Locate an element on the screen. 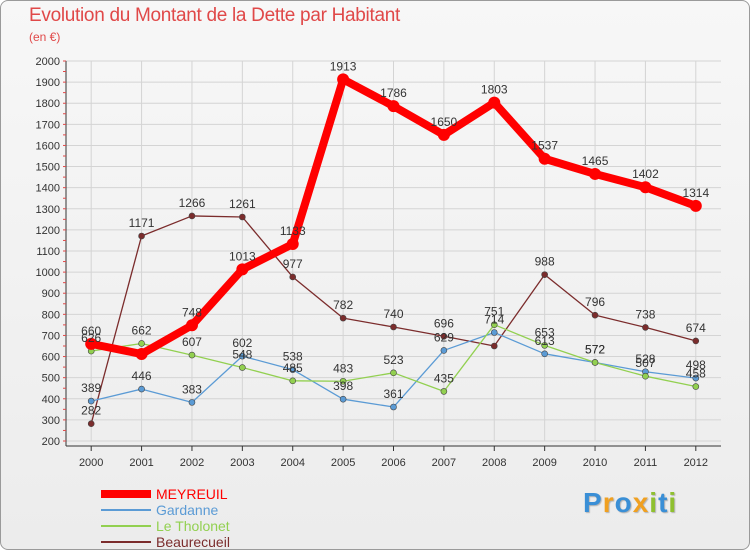 The height and width of the screenshot is (550, 750). data-label: 674 is located at coordinates (696, 328).